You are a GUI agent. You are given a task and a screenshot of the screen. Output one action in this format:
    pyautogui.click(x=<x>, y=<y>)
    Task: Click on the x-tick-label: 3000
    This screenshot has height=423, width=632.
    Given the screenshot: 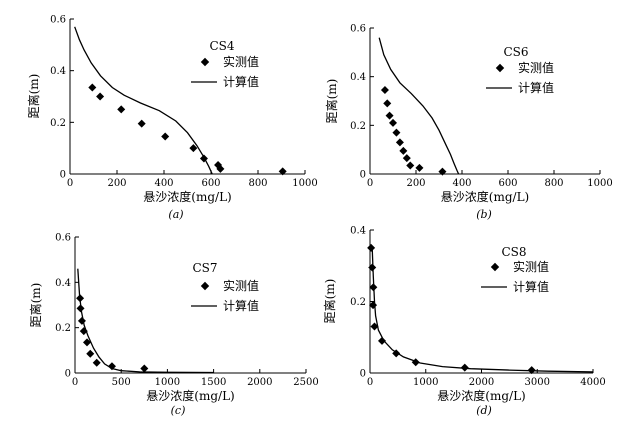 What is the action you would take?
    pyautogui.click(x=537, y=382)
    